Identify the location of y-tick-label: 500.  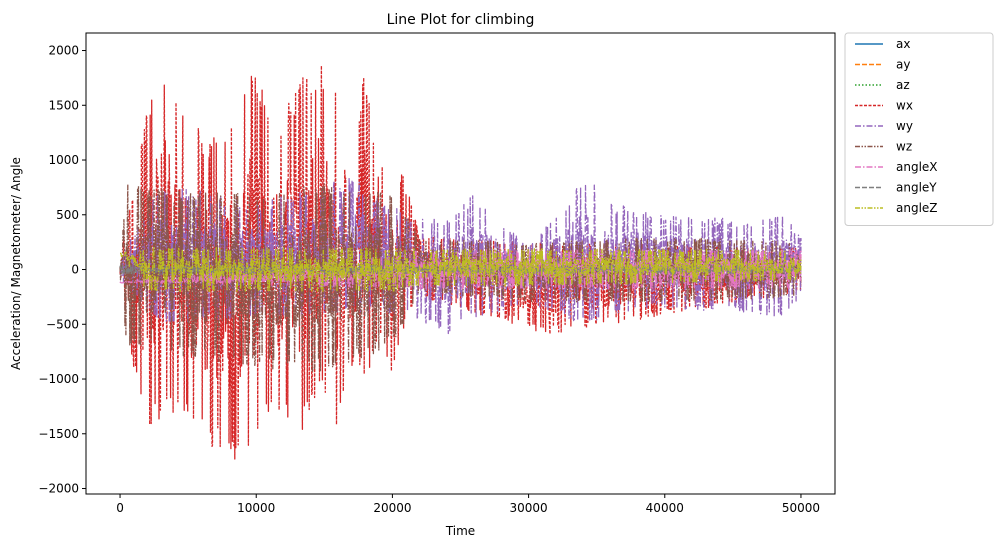
(67, 215).